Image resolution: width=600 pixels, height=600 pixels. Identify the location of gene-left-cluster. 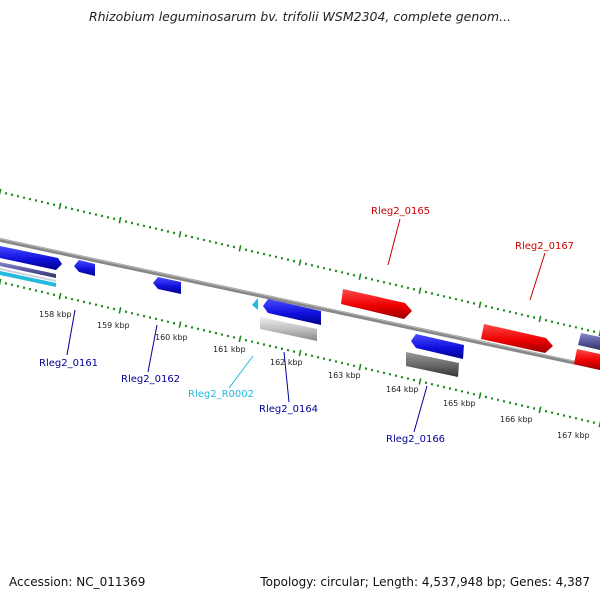
(31, 266).